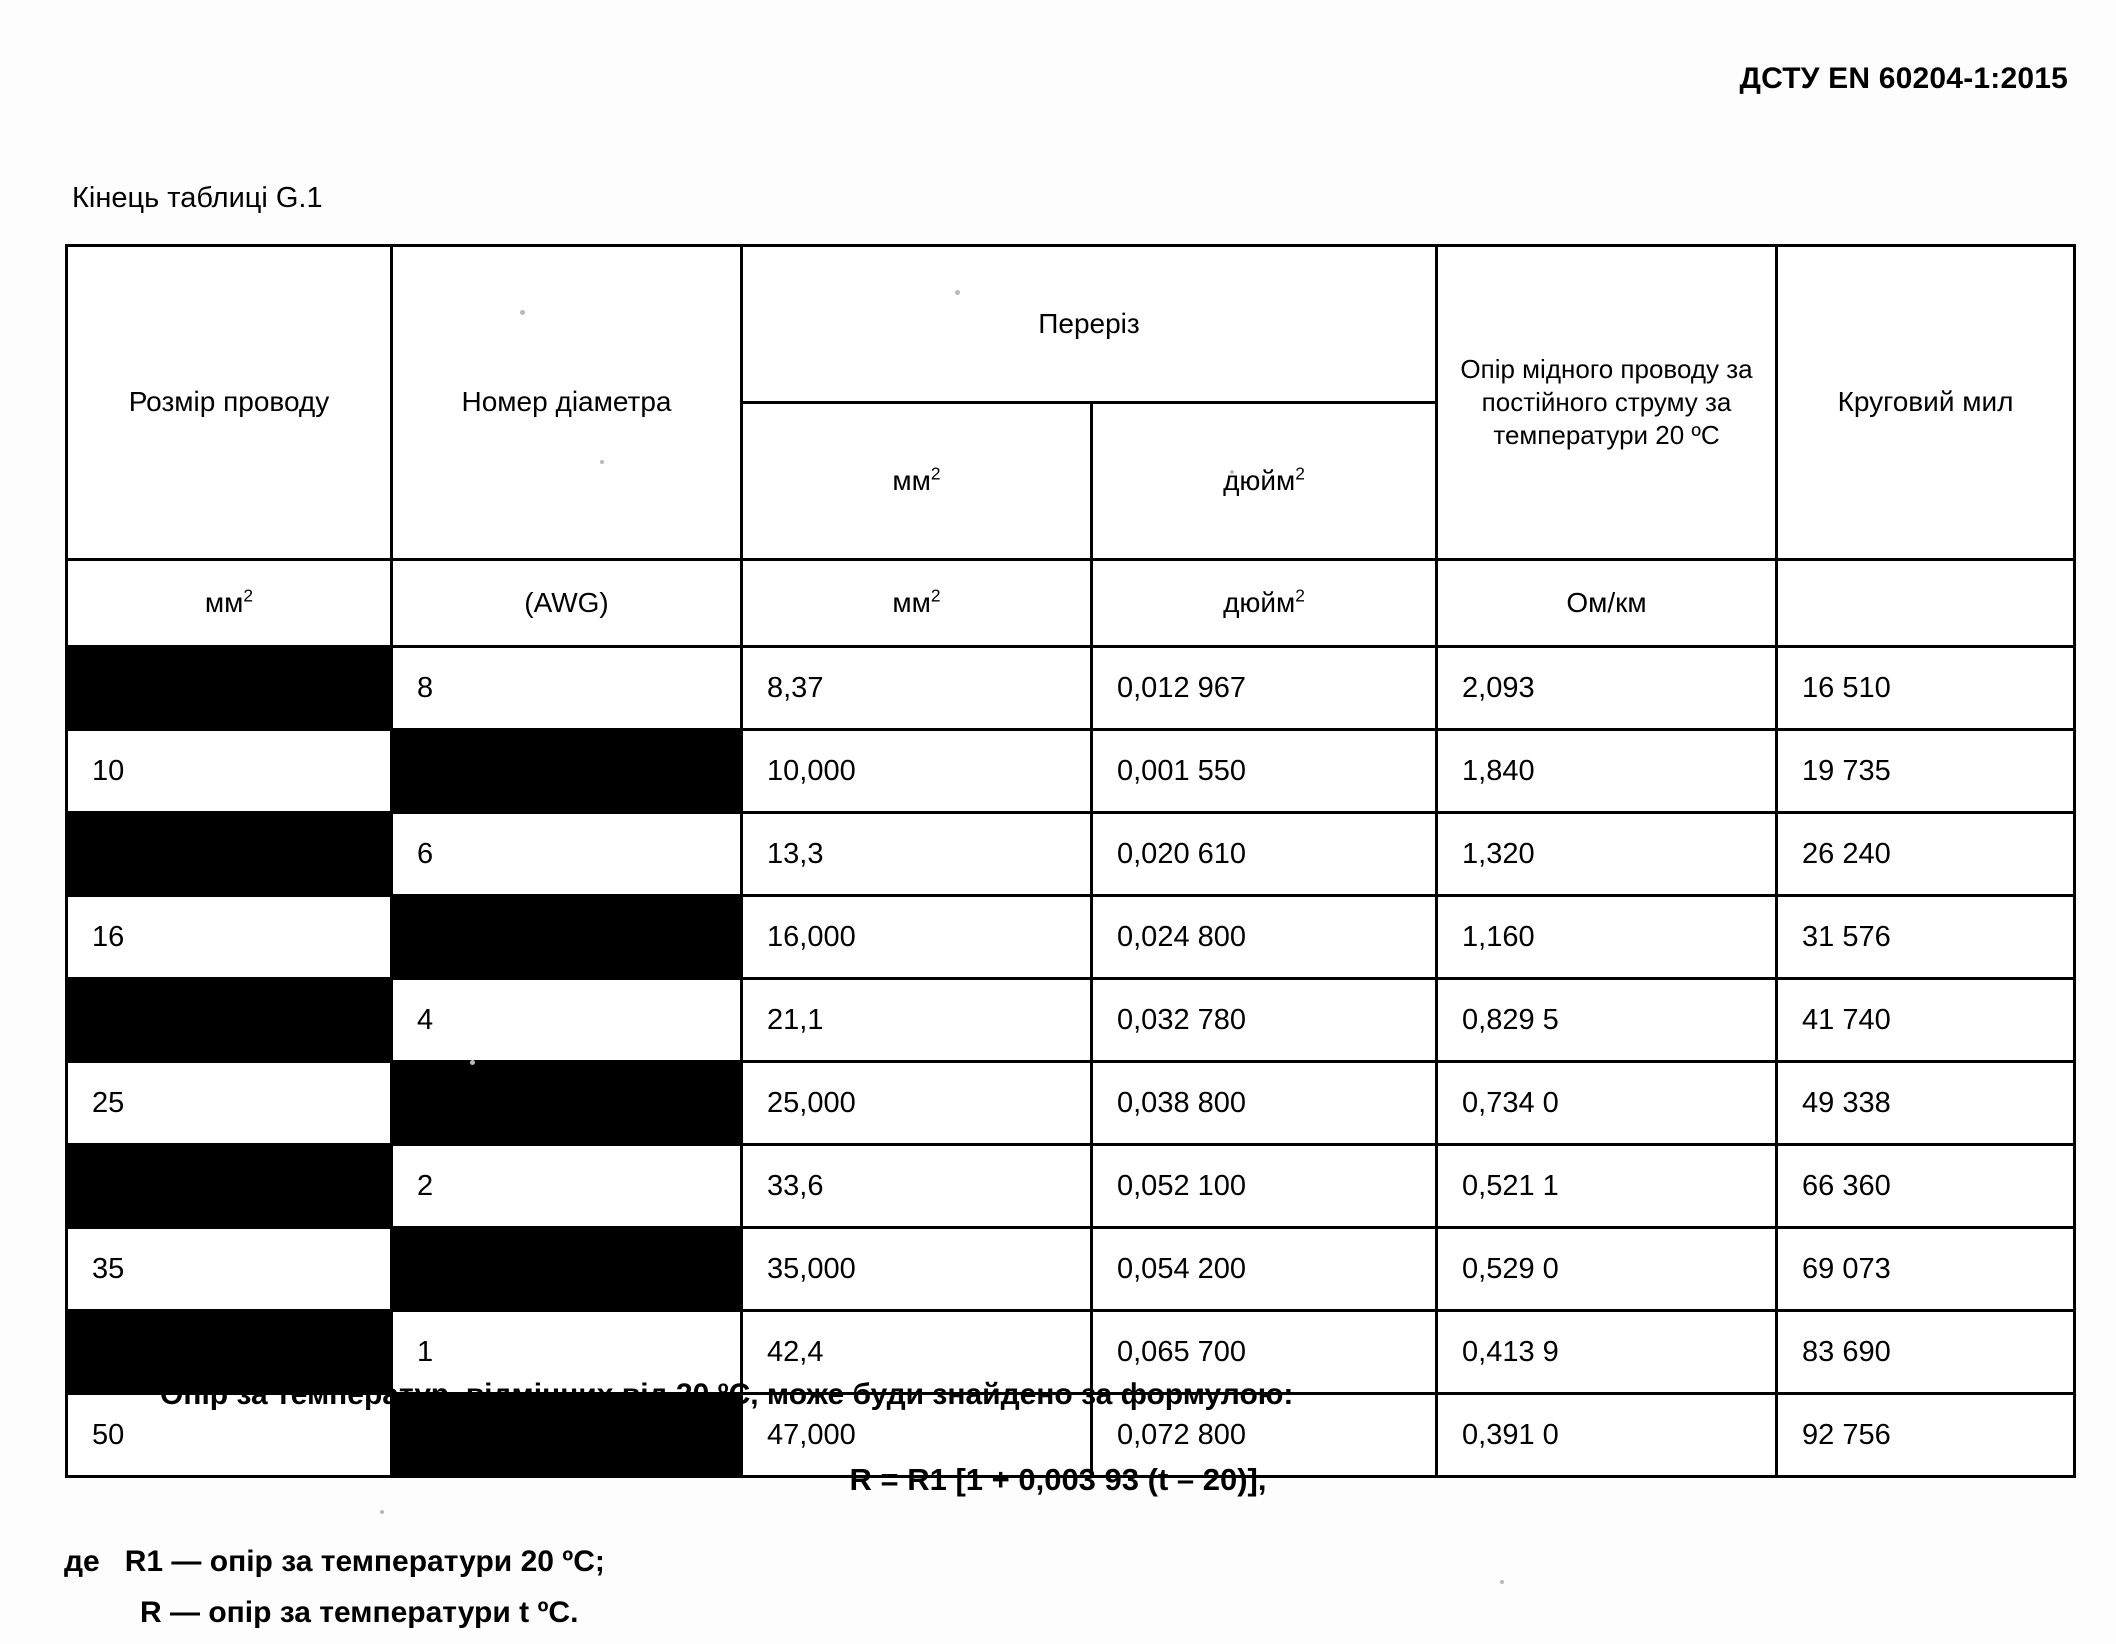 Image resolution: width=2116 pixels, height=1644 pixels. What do you see at coordinates (916, 1269) in the screenshot?
I see `cell-cross-section-mm2: 35,000` at bounding box center [916, 1269].